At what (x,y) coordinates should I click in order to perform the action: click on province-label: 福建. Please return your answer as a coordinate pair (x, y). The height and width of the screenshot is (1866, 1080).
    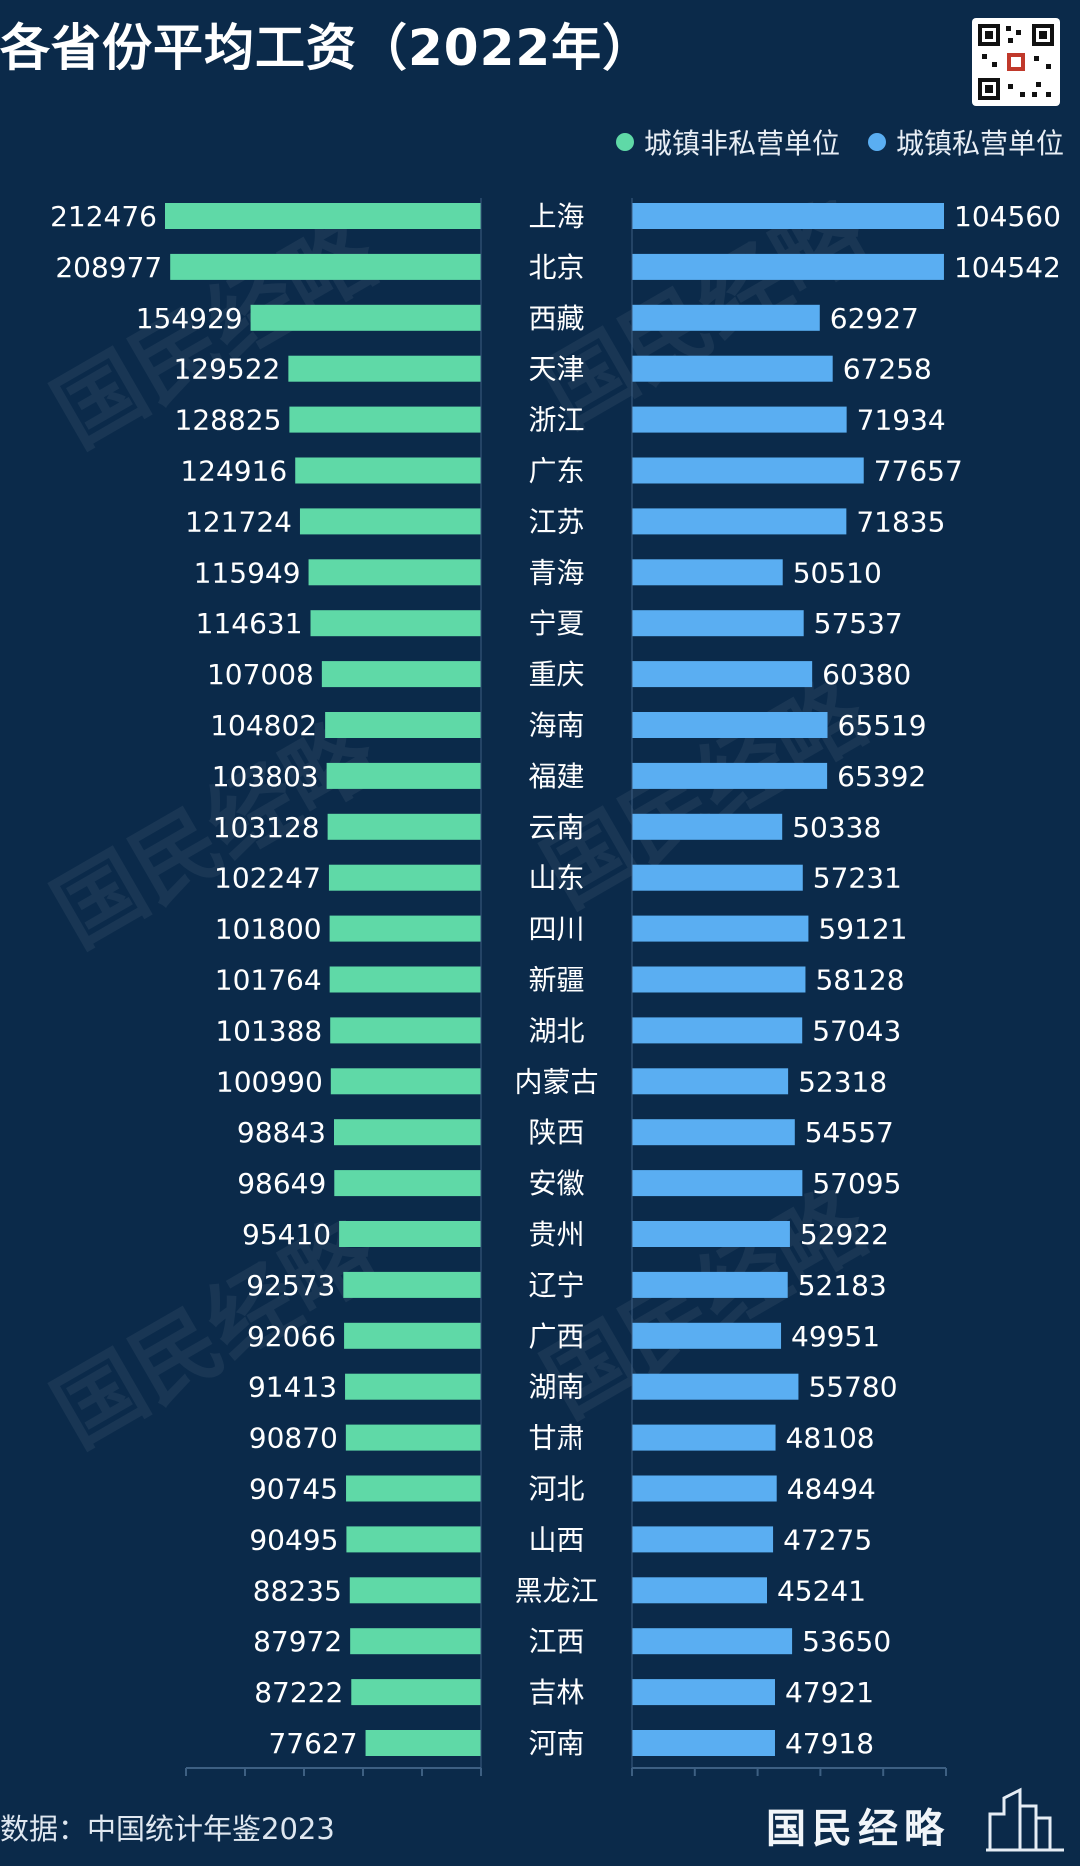
    Looking at the image, I should click on (556, 776).